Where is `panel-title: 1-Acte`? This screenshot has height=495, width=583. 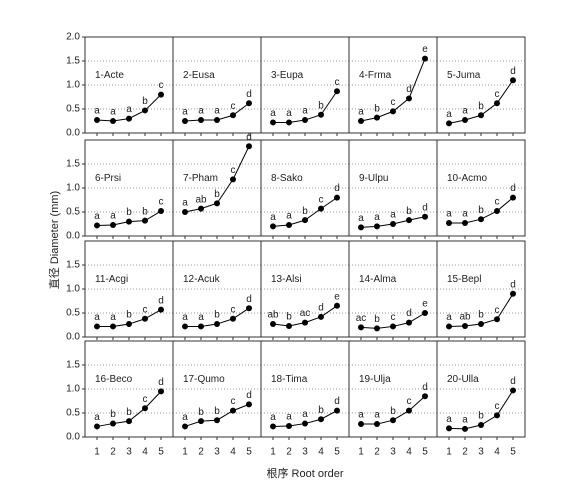 panel-title: 1-Acte is located at coordinates (109, 75).